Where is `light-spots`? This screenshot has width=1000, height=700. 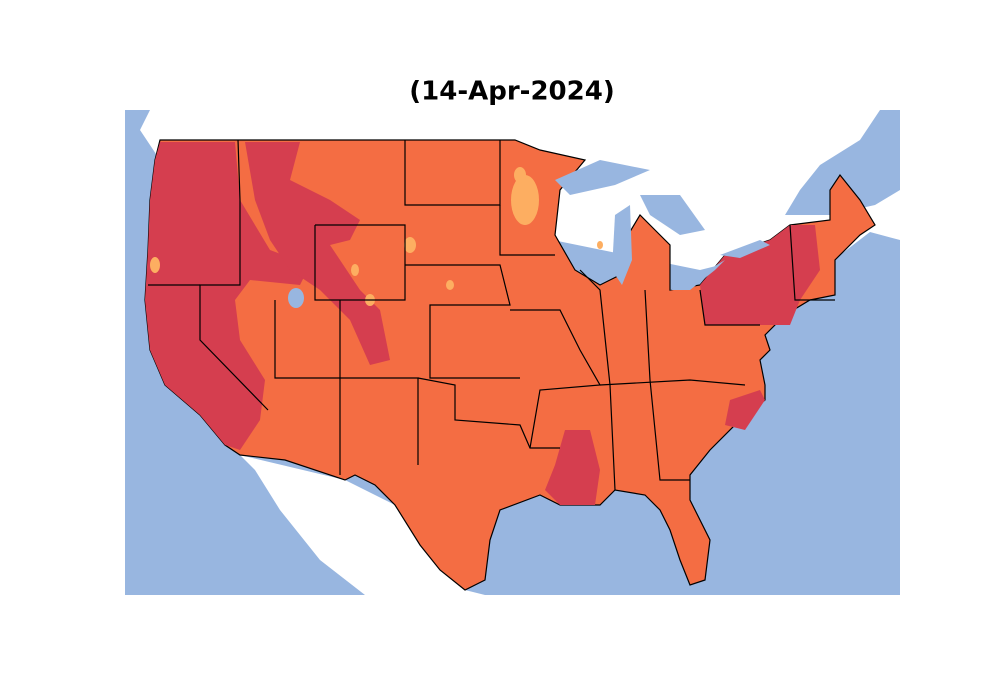 light-spots is located at coordinates (376, 236).